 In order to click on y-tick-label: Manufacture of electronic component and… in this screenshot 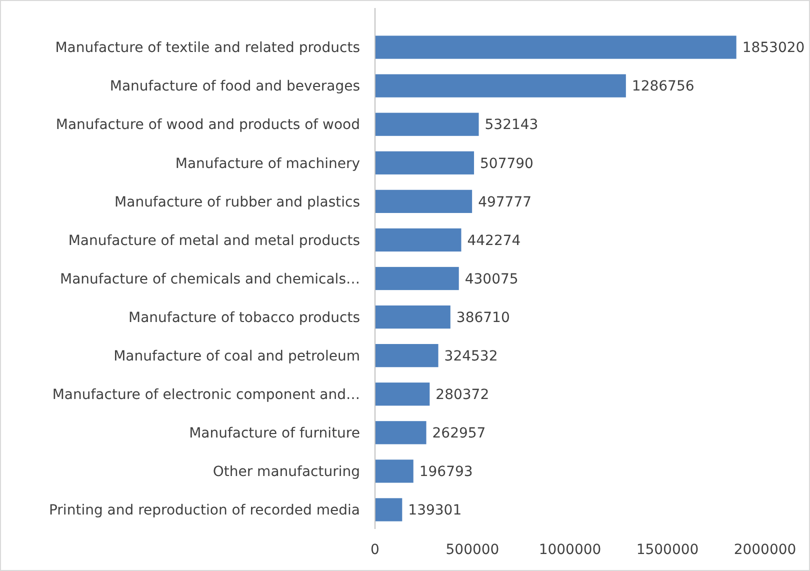, I will do `click(206, 395)`.